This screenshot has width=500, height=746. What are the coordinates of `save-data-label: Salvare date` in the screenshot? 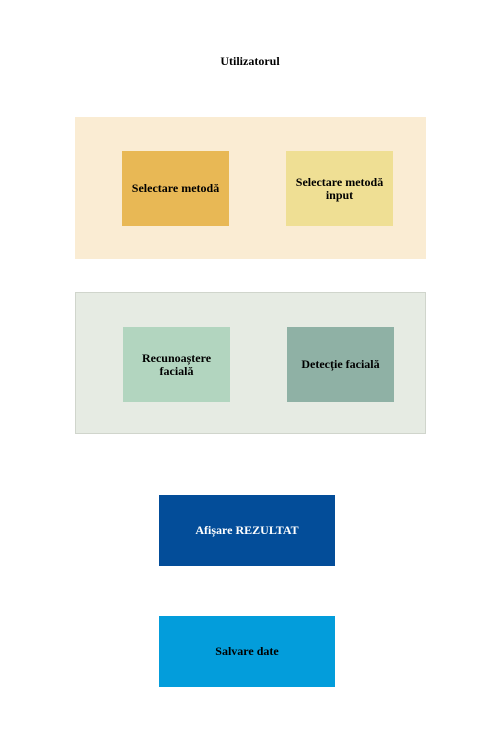 It's located at (247, 651).